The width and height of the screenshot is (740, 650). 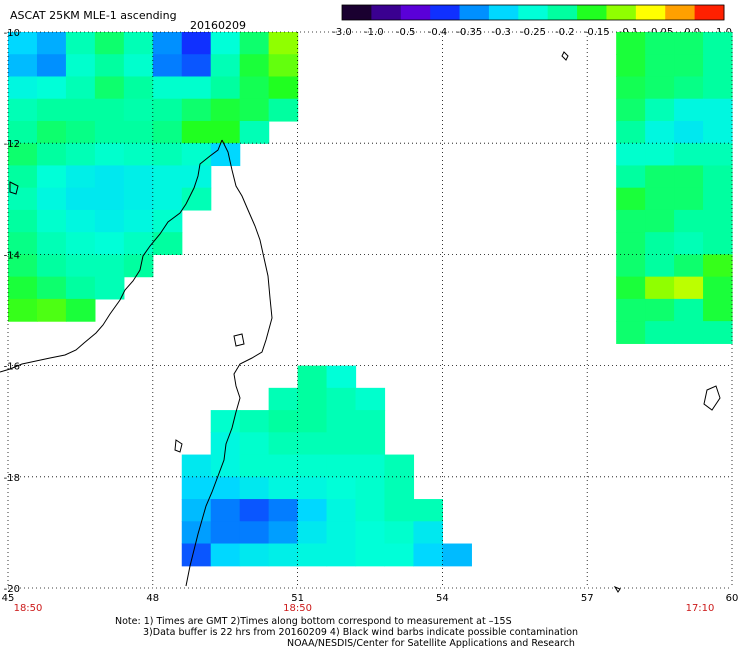 What do you see at coordinates (565, 56) in the screenshot?
I see `islet-10s` at bounding box center [565, 56].